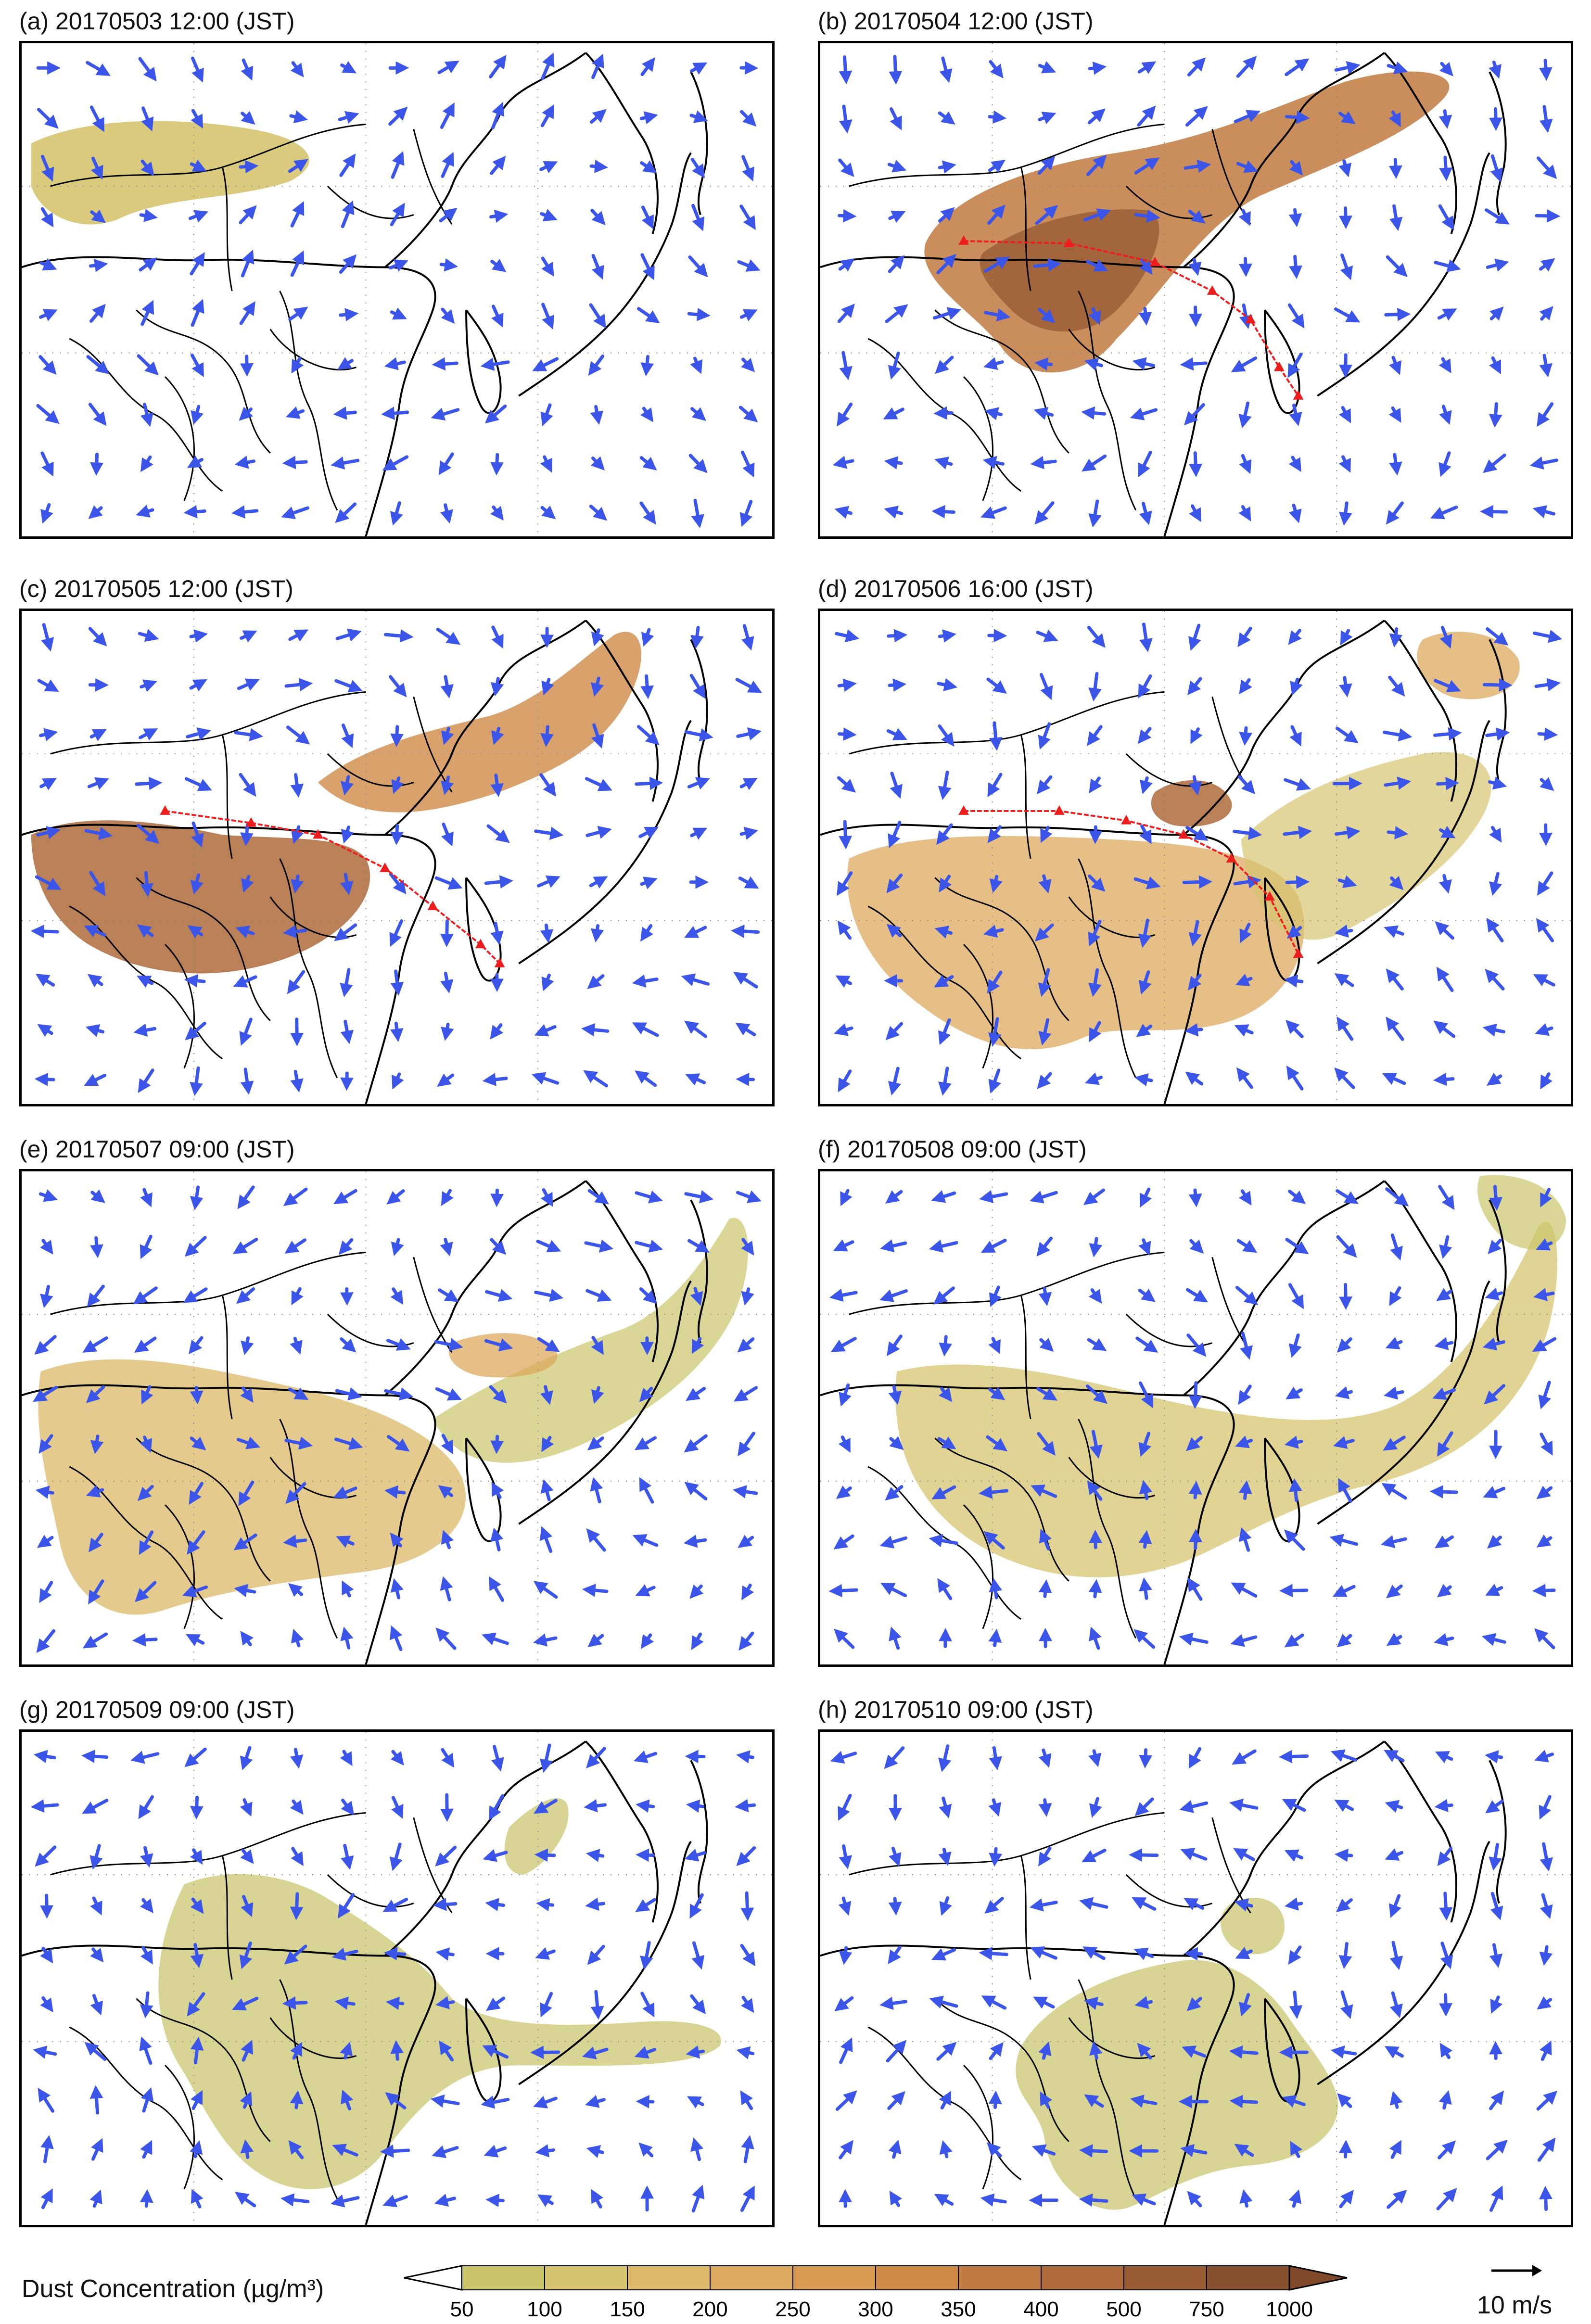  Describe the element at coordinates (397, 290) in the screenshot. I see `map-panel-a` at that location.